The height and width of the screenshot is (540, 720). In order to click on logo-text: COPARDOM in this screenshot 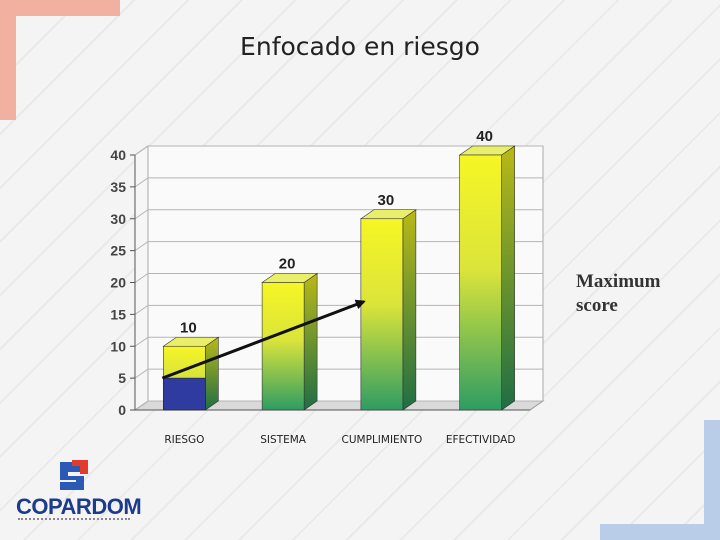, I will do `click(79, 506)`.